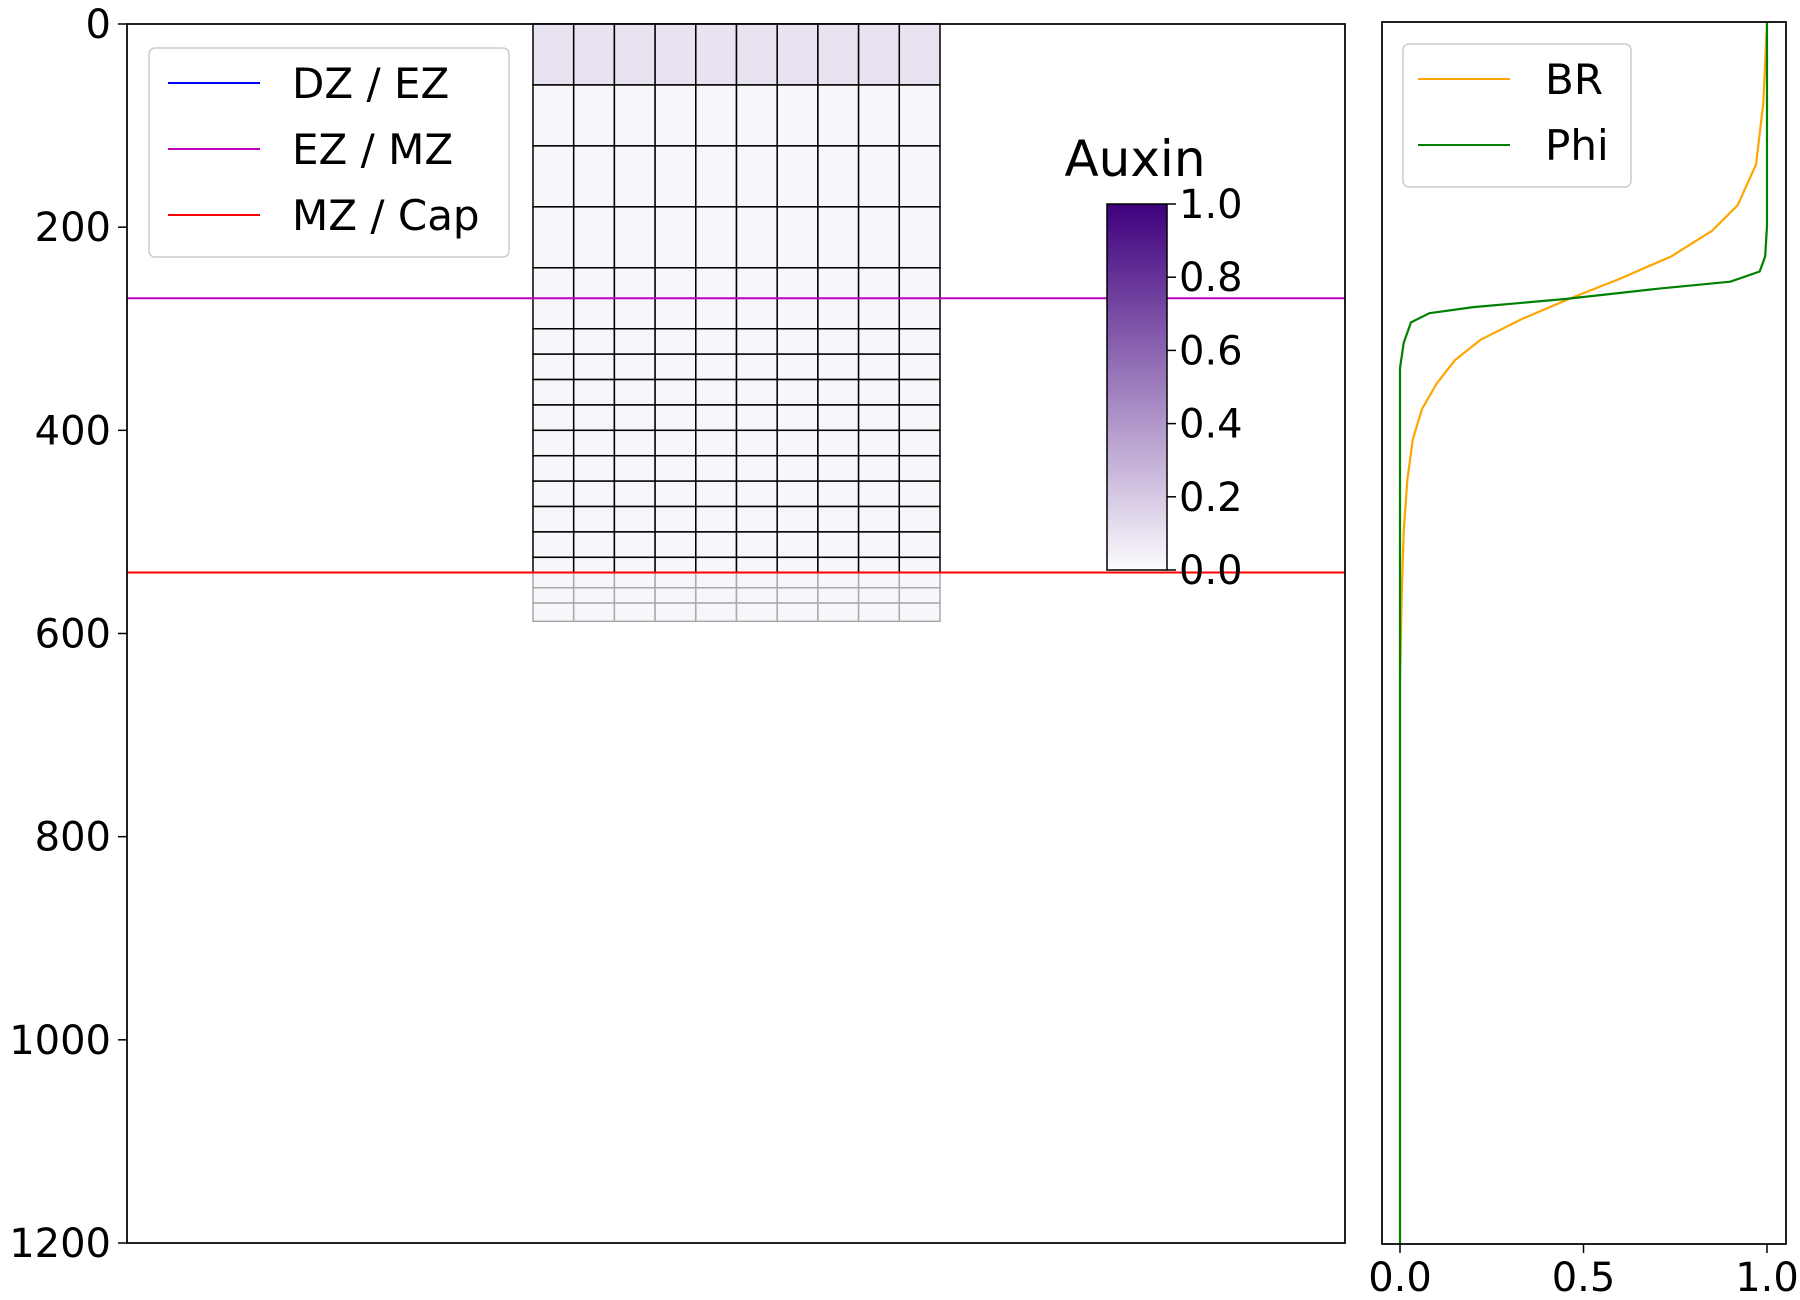 The width and height of the screenshot is (1800, 1300). Describe the element at coordinates (73, 431) in the screenshot. I see `y-tick-label: 400` at that location.